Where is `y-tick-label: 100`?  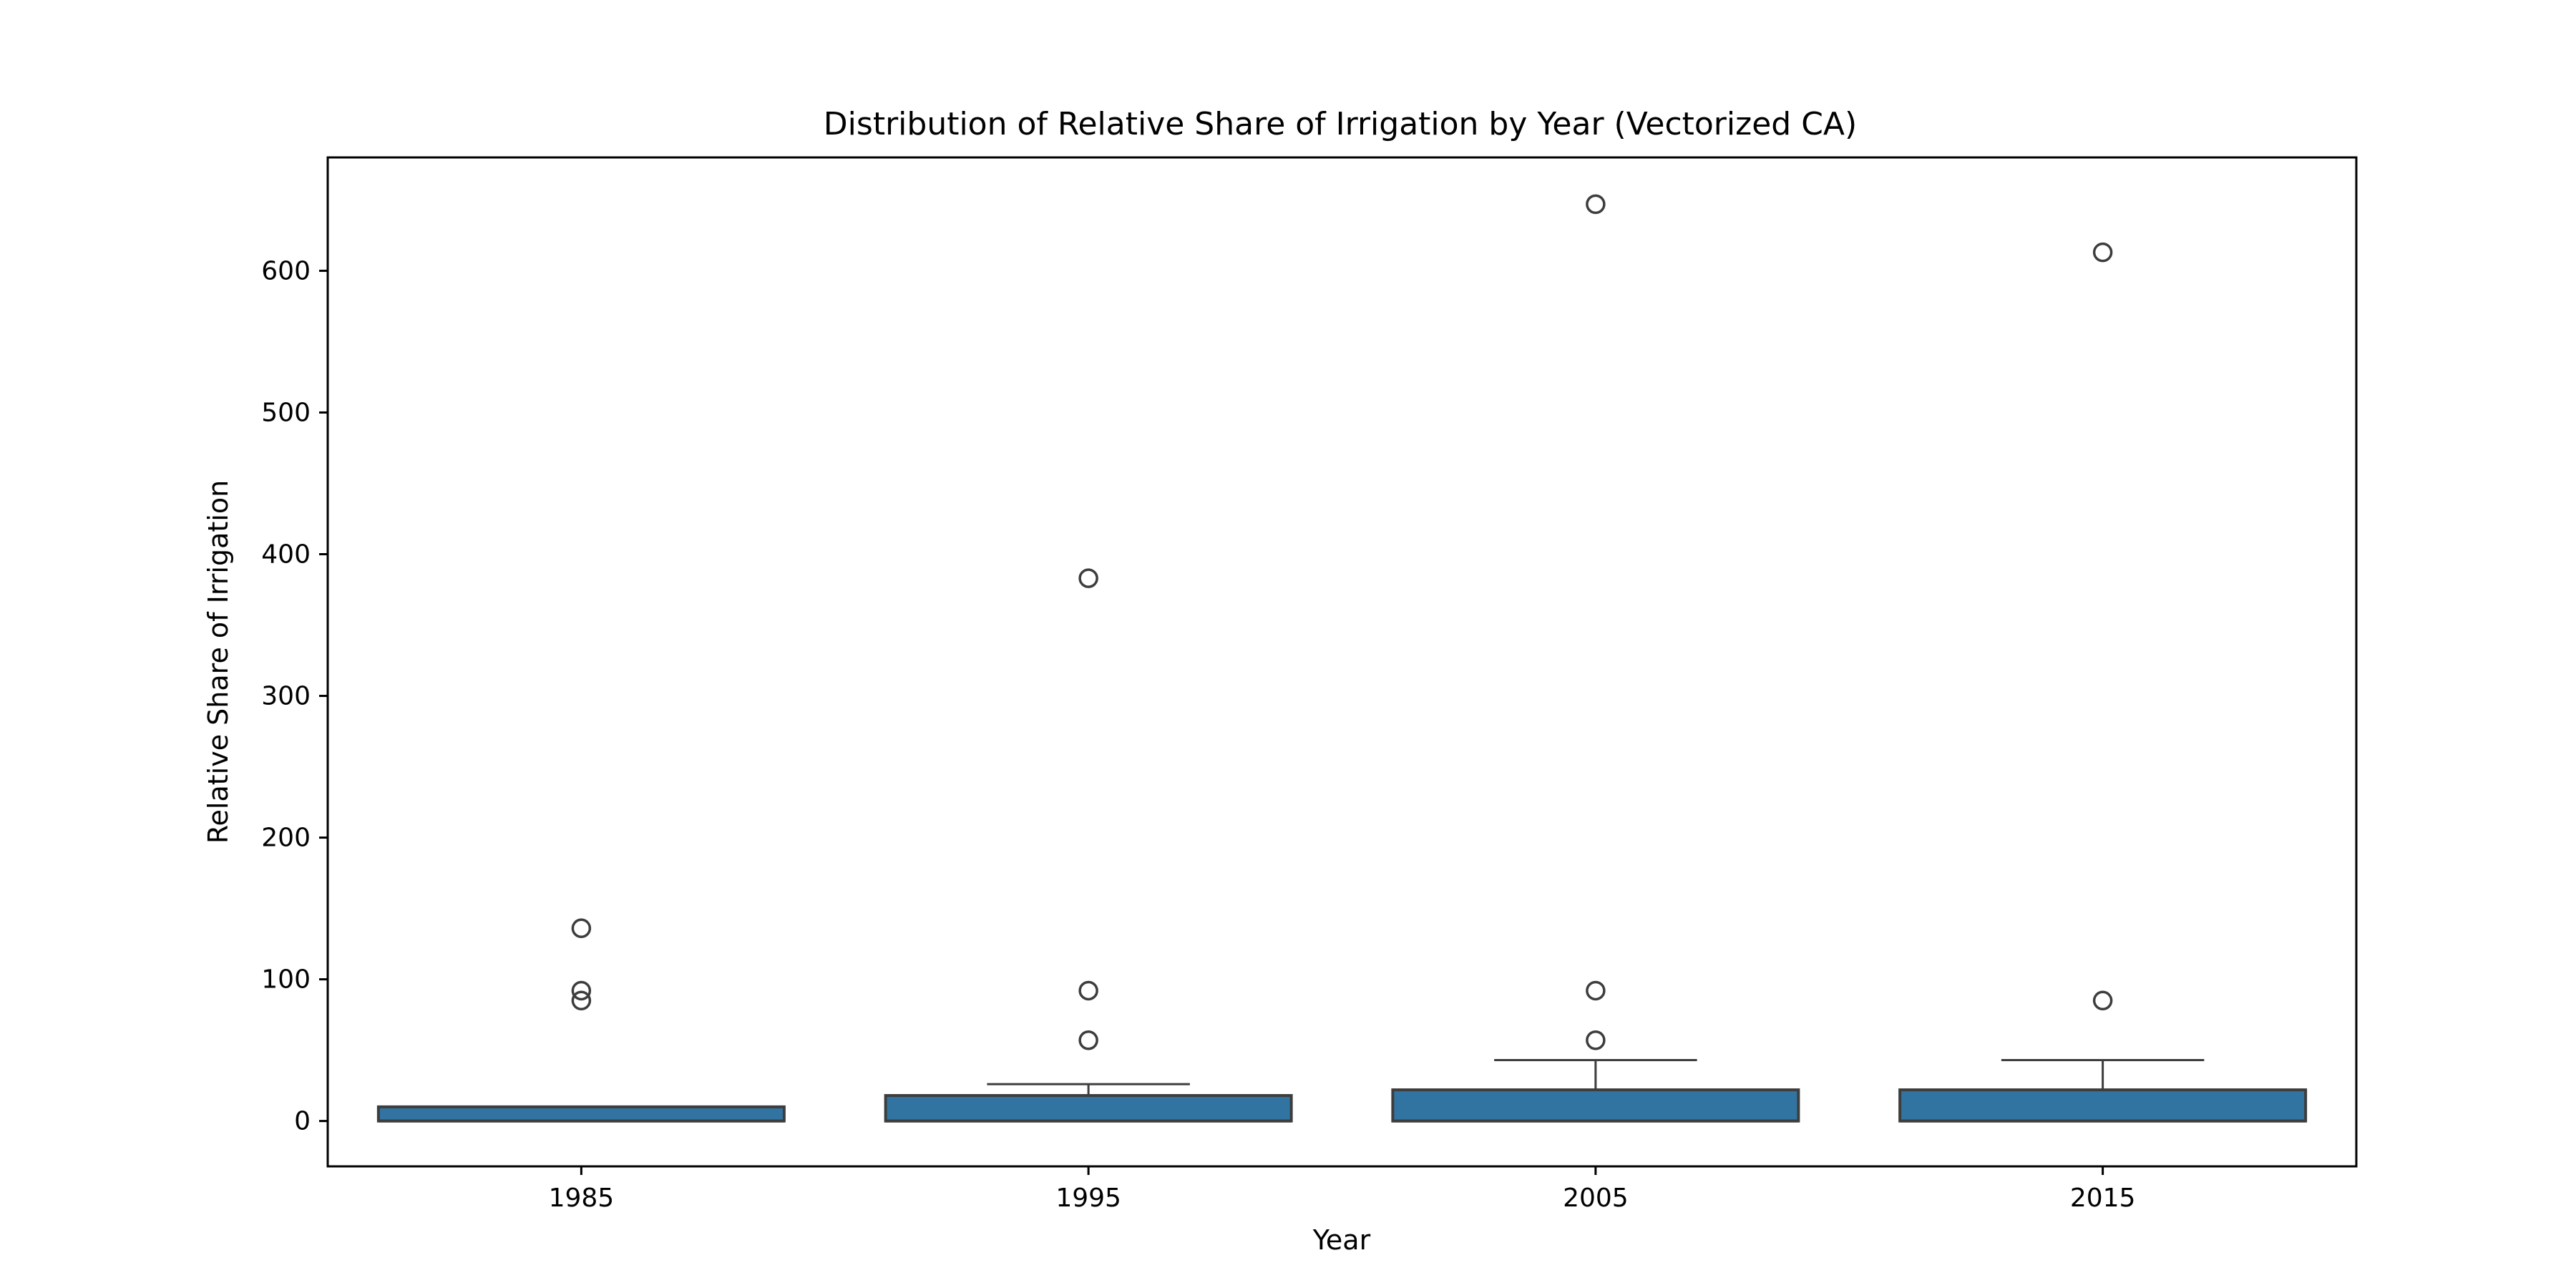 y-tick-label: 100 is located at coordinates (286, 980).